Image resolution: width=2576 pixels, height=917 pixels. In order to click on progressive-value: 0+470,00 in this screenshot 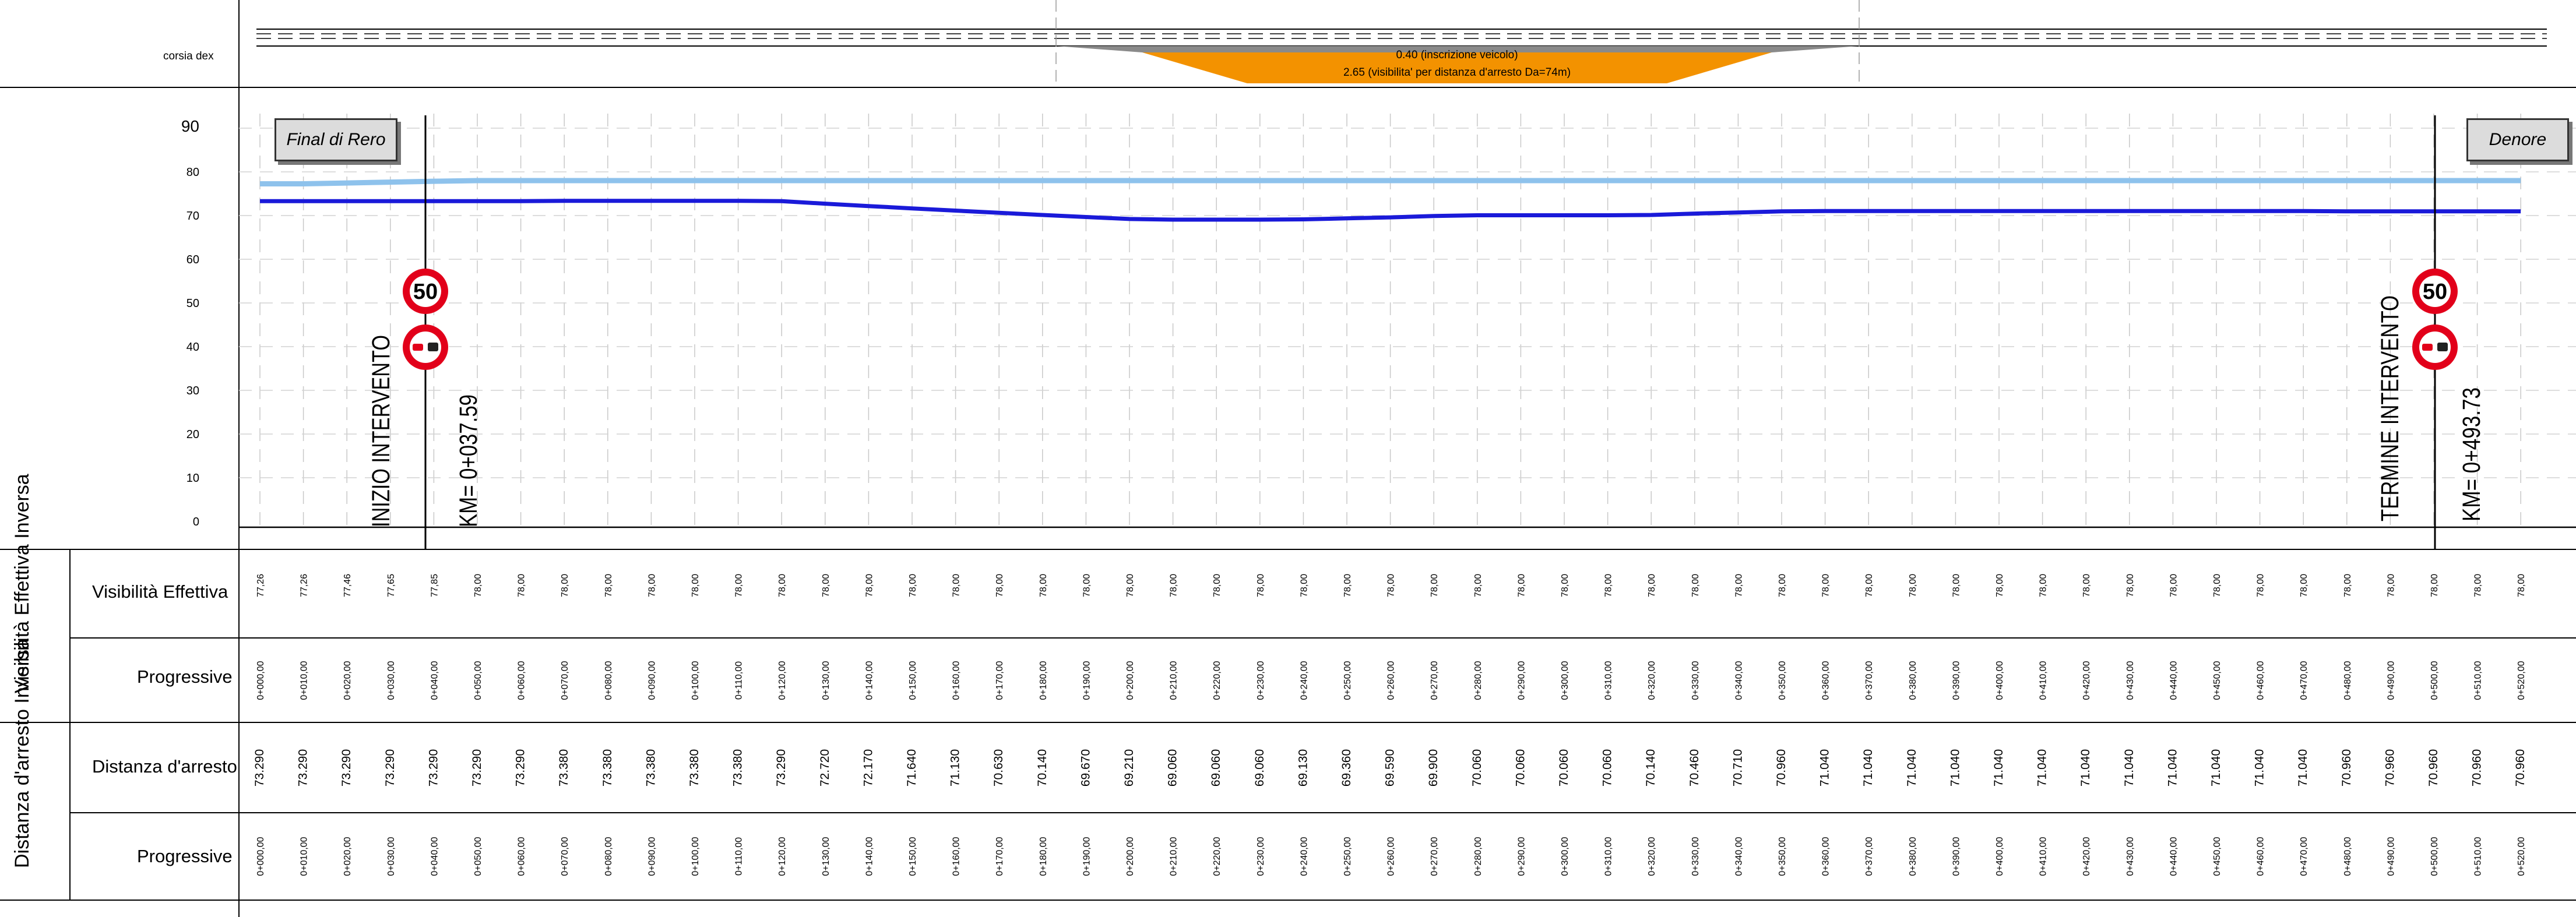, I will do `click(2304, 856)`.